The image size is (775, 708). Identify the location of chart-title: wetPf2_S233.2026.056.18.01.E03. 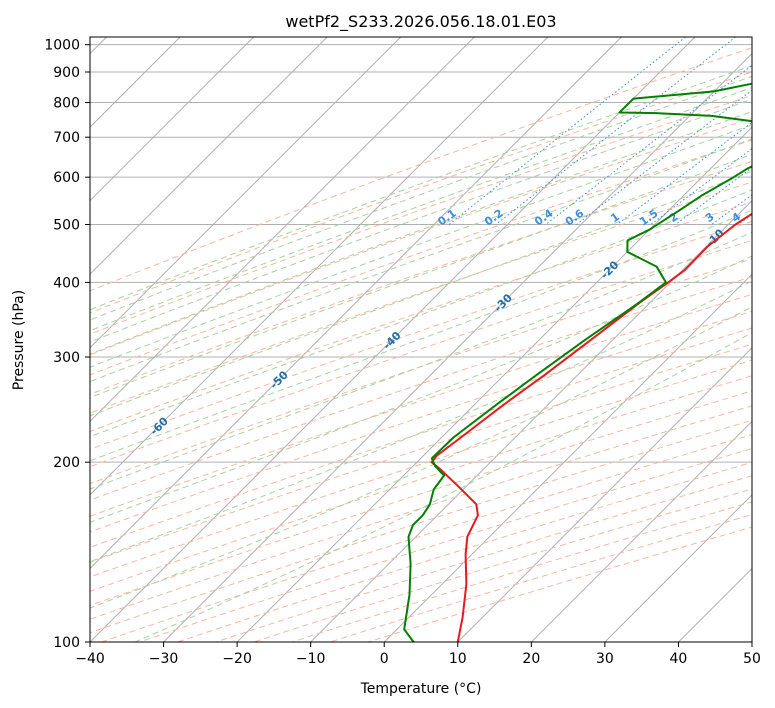
(420, 22).